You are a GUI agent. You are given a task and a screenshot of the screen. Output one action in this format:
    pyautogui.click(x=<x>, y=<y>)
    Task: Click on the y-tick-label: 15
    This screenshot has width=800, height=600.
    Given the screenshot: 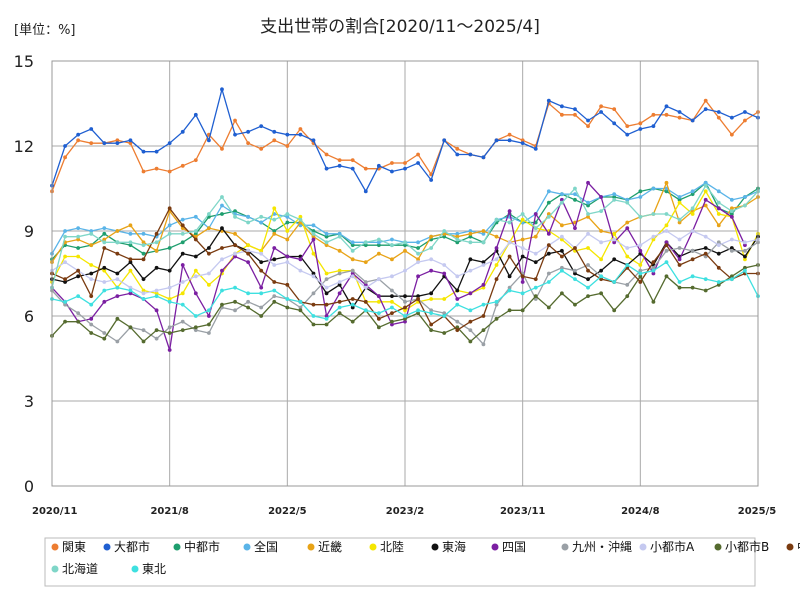 What is the action you would take?
    pyautogui.click(x=24, y=61)
    